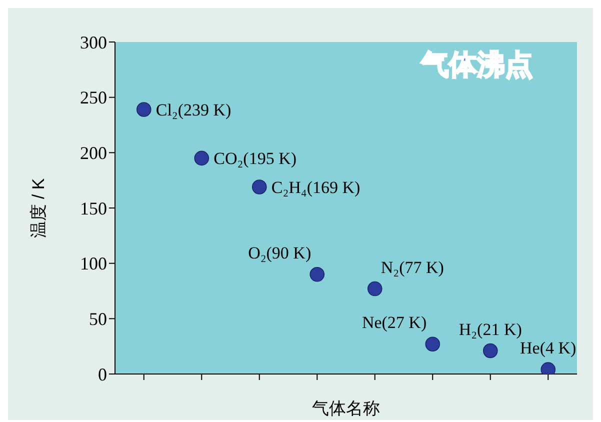 The width and height of the screenshot is (601, 422). What do you see at coordinates (93, 208) in the screenshot?
I see `y-tick-label: 150` at bounding box center [93, 208].